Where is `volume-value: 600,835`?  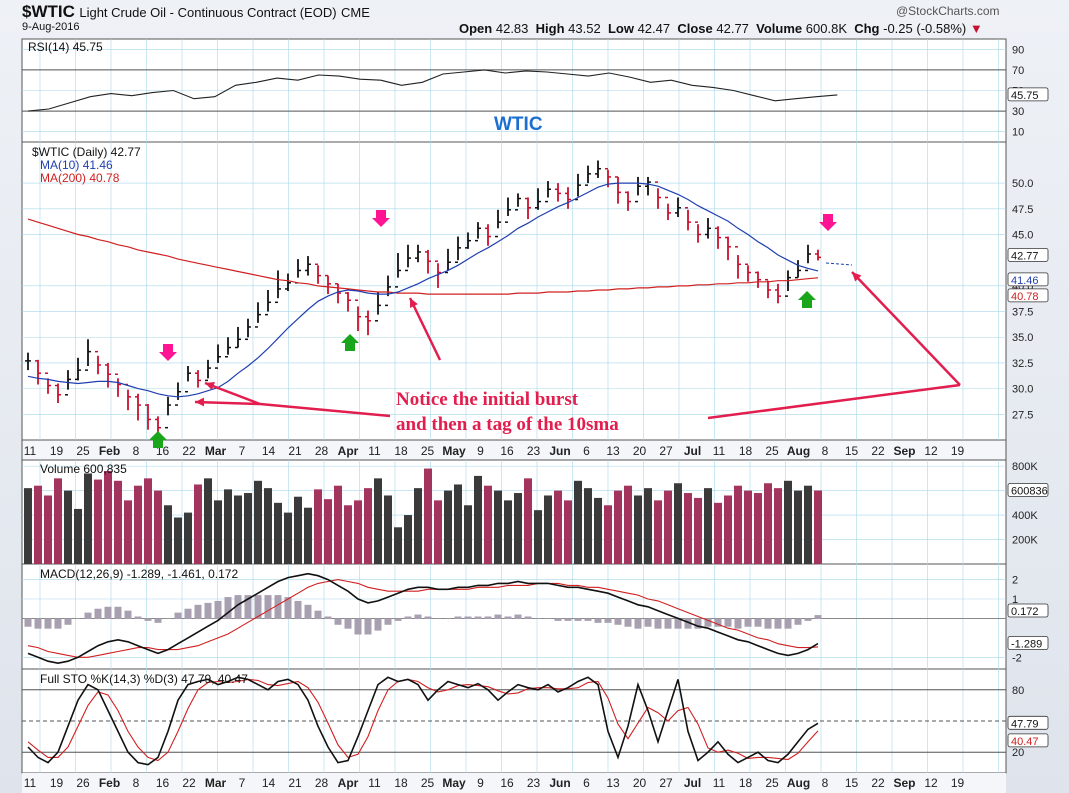 volume-value: 600,835 is located at coordinates (105, 469).